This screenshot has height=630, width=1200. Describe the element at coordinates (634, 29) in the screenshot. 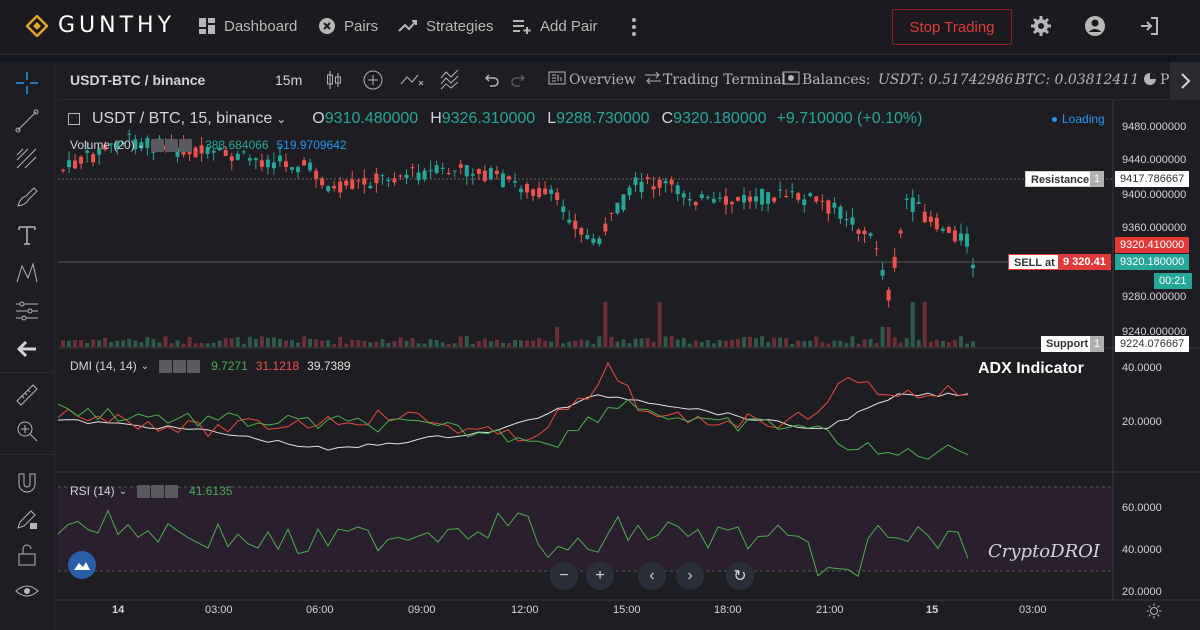

I see `kebab-icon` at that location.